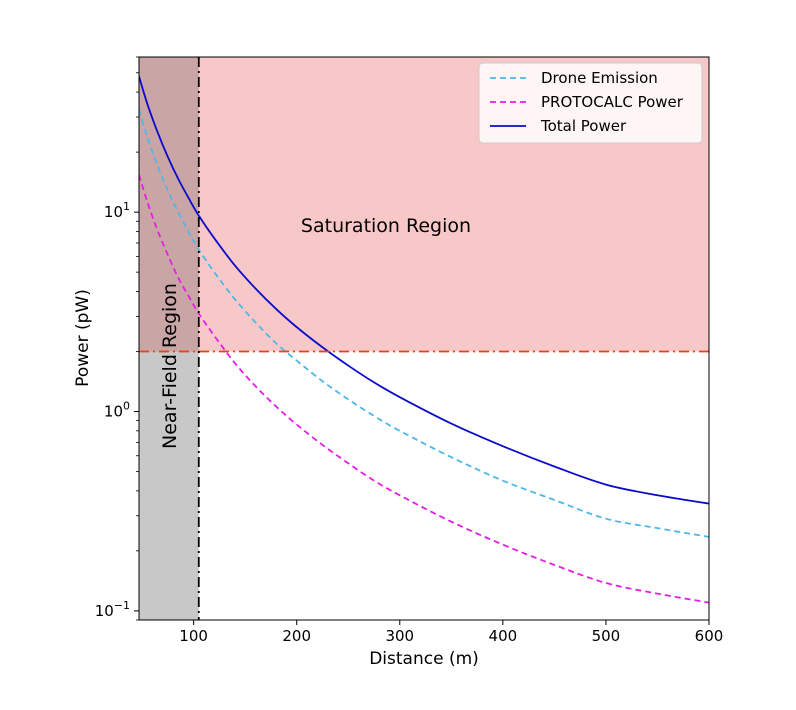 Image resolution: width=796 pixels, height=710 pixels. What do you see at coordinates (612, 102) in the screenshot?
I see `legend-label-protocalc-power: PROTOCALC Power` at bounding box center [612, 102].